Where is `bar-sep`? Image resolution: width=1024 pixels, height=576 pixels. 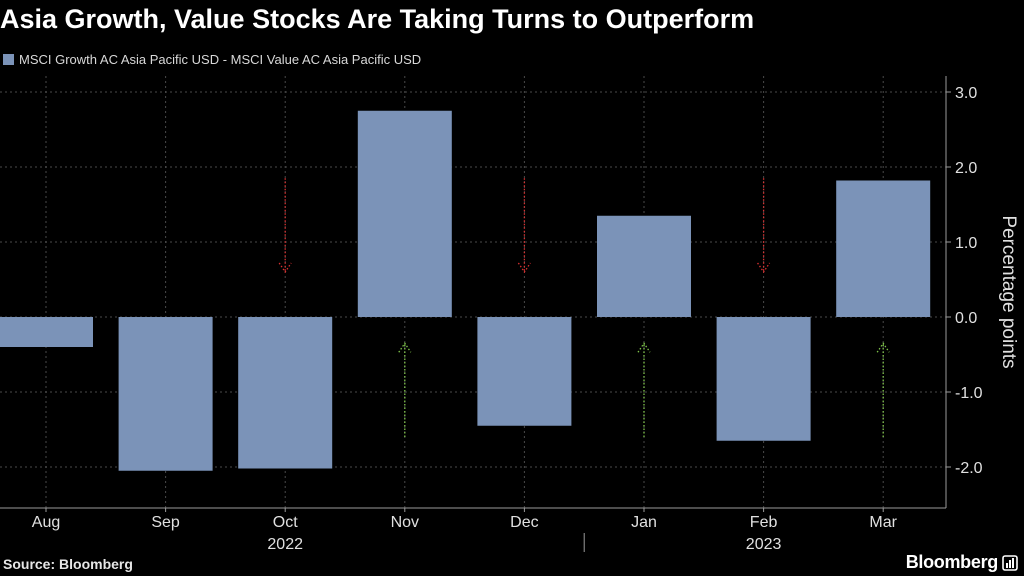
bar-sep is located at coordinates (165, 394).